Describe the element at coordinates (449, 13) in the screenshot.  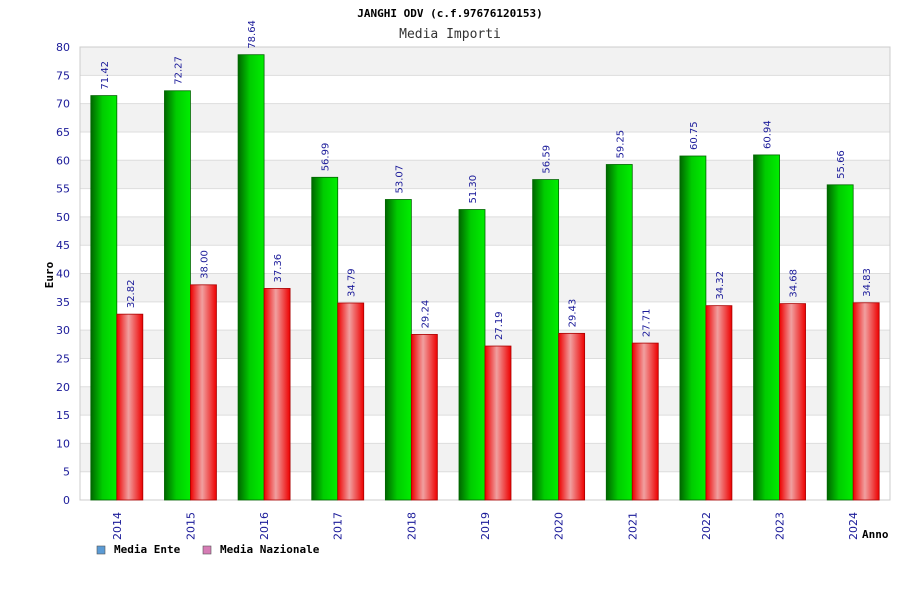
I see `chart-title: JANGHI ODV (c.f.97676120153)` at that location.